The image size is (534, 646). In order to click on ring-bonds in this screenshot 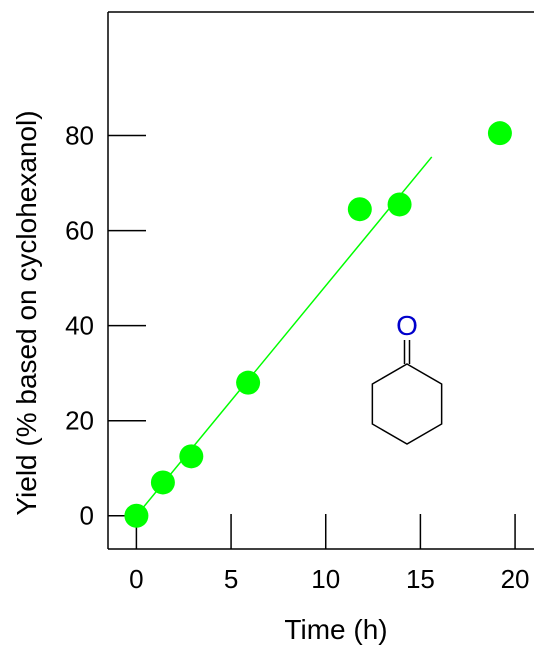, I will do `click(407, 404)`.